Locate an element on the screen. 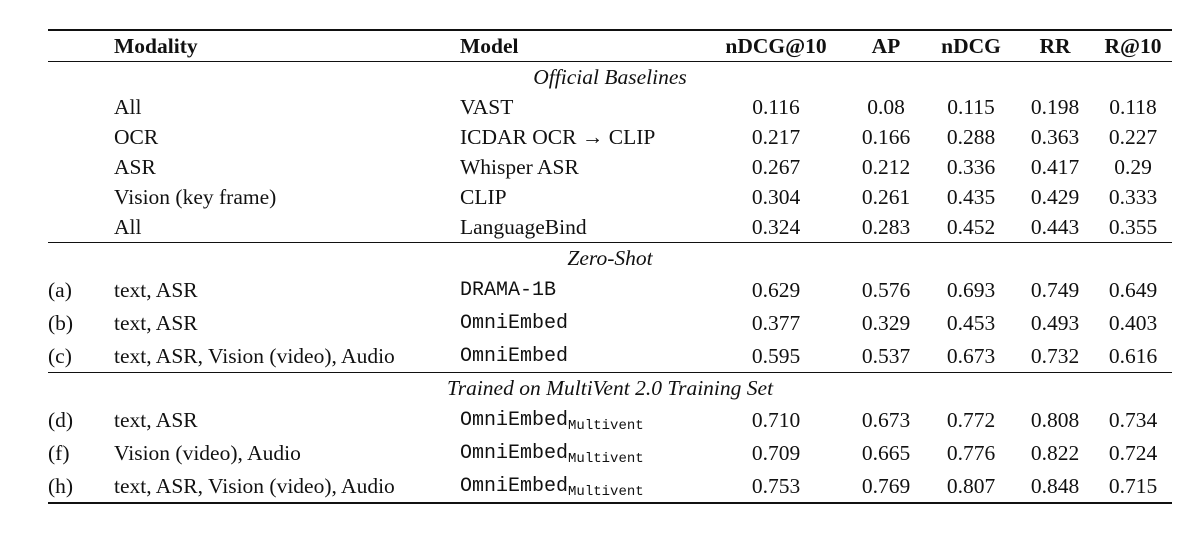 The height and width of the screenshot is (550, 1200). section-title: Official Baselines is located at coordinates (610, 77).